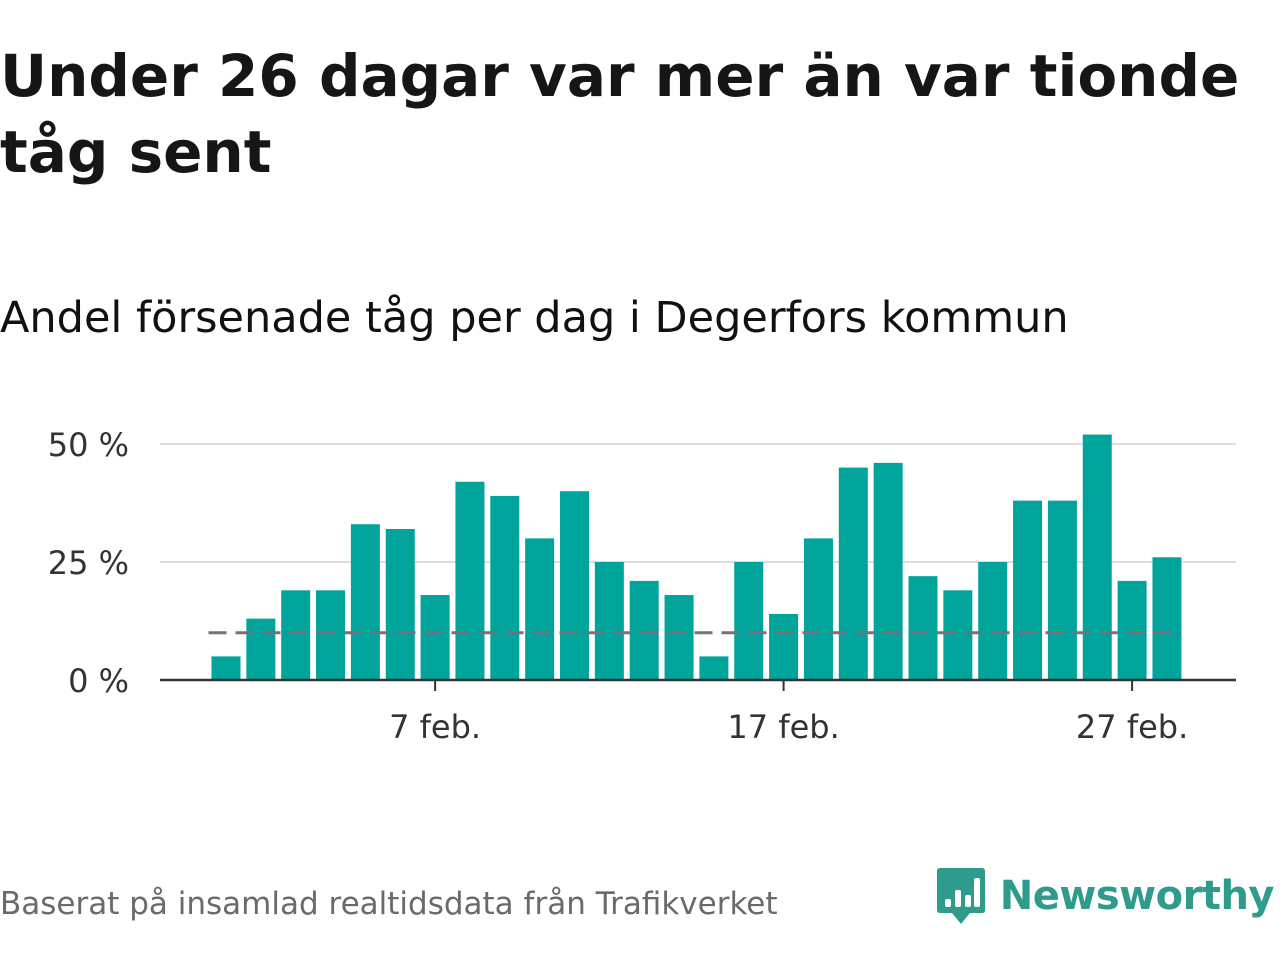  I want to click on bar: 2024-02-17: 14 %, so click(784, 646).